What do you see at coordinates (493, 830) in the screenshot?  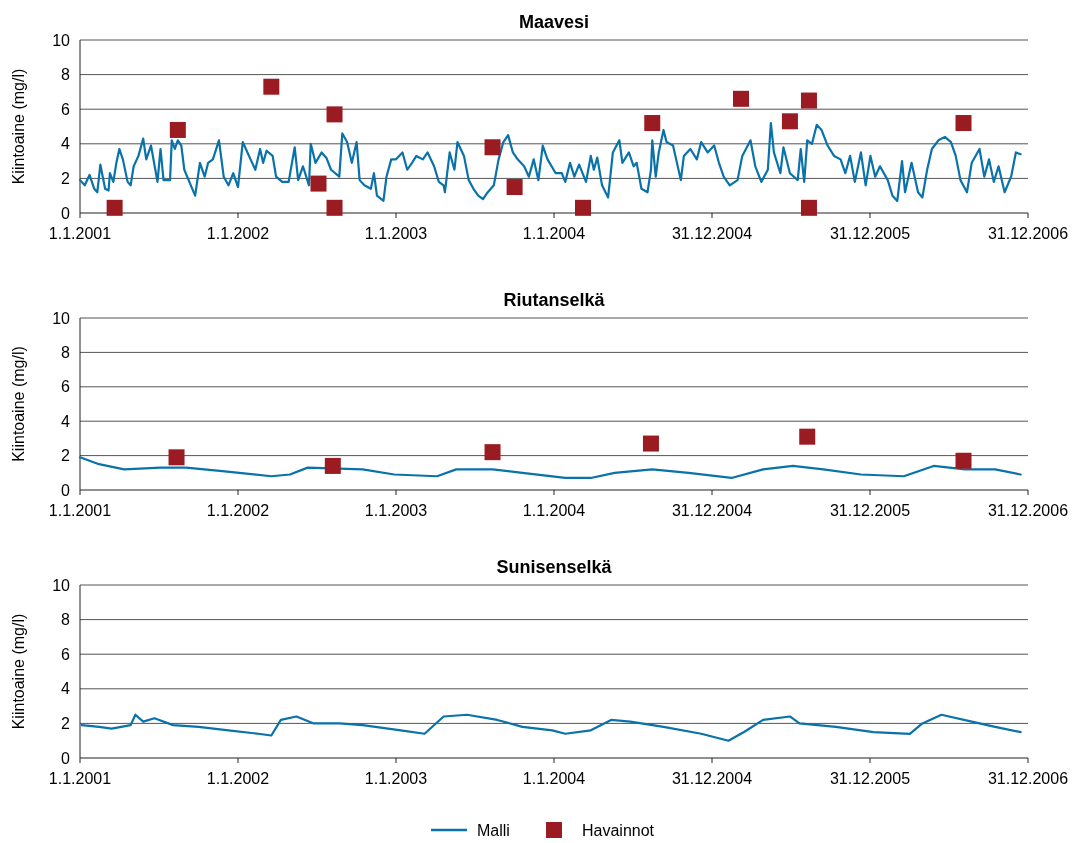 I see `legend-label: Malli` at bounding box center [493, 830].